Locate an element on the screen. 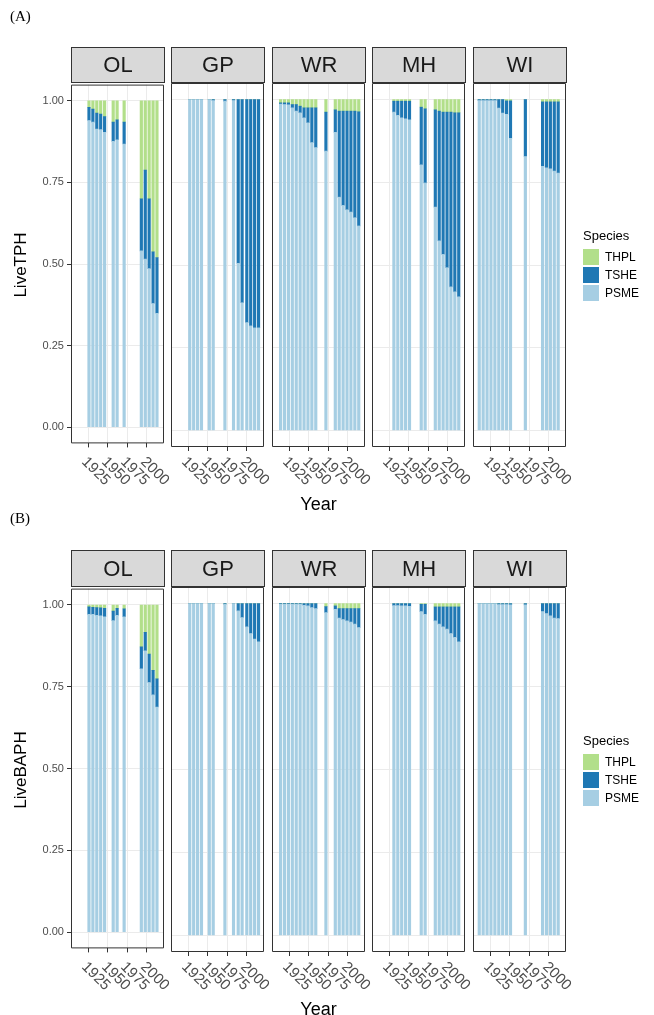 The height and width of the screenshot is (1015, 654). text: (B) is located at coordinates (20, 518).